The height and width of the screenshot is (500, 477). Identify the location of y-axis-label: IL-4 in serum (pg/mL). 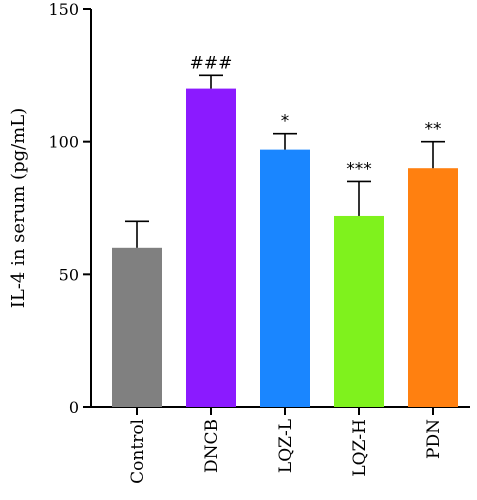
(18, 208).